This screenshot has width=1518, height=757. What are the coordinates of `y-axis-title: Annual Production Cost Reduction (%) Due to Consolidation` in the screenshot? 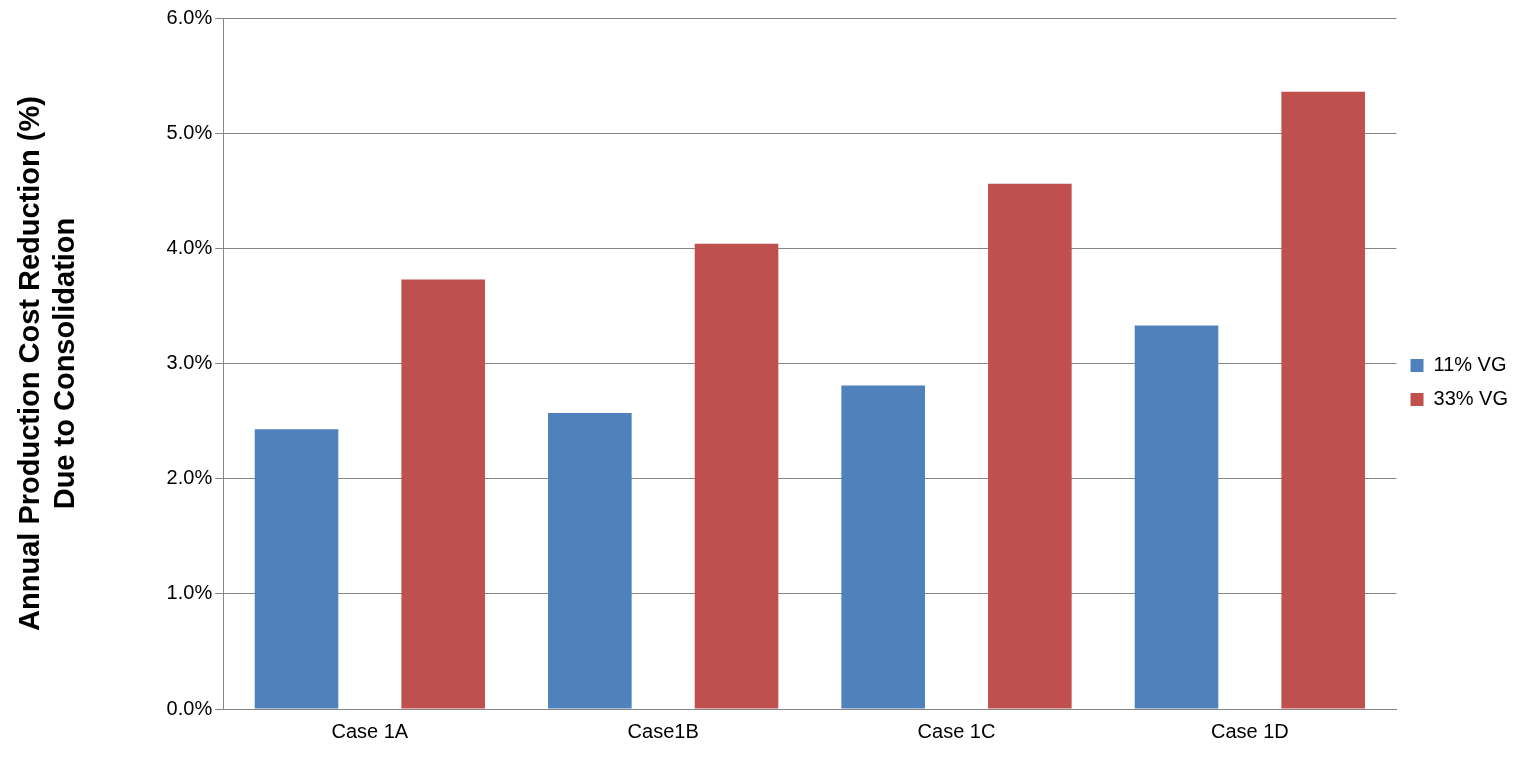 It's located at (47, 363).